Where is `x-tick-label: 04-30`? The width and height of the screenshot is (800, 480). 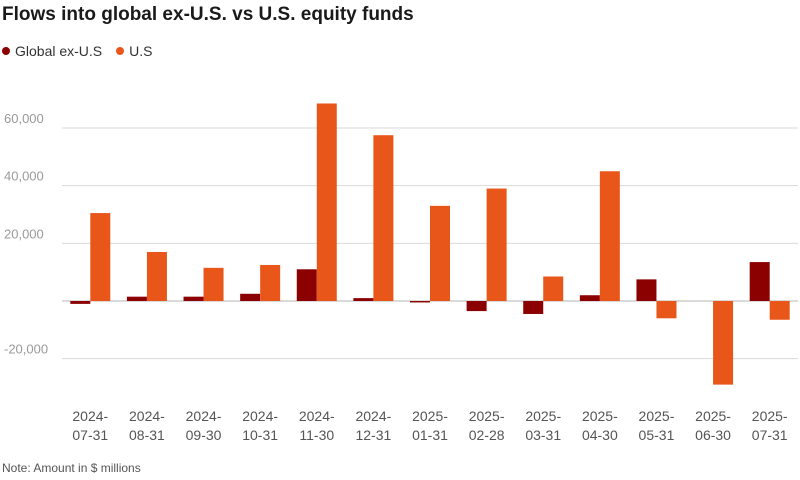 x-tick-label: 04-30 is located at coordinates (600, 435).